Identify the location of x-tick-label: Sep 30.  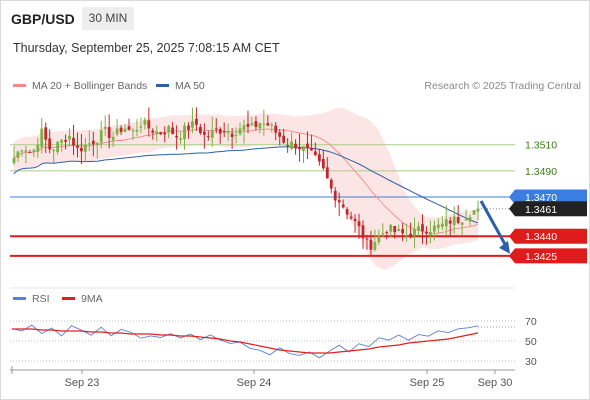
(495, 383).